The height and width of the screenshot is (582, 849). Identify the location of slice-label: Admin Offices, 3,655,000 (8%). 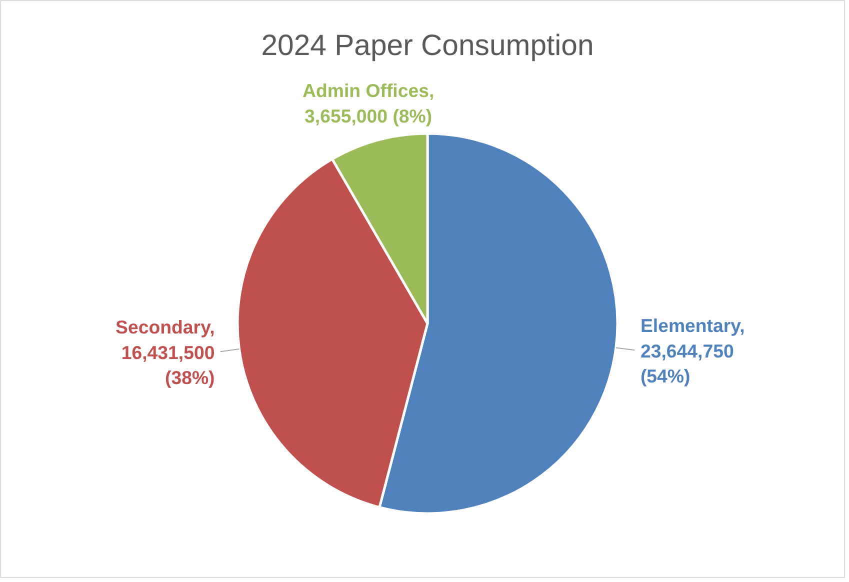
(368, 103).